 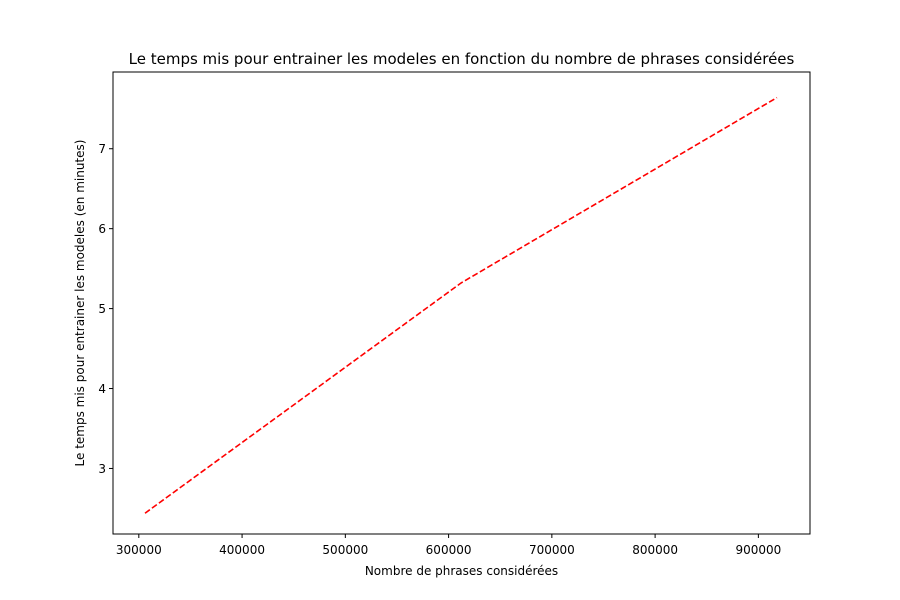 I want to click on x-tick-label: 300000, so click(x=139, y=550).